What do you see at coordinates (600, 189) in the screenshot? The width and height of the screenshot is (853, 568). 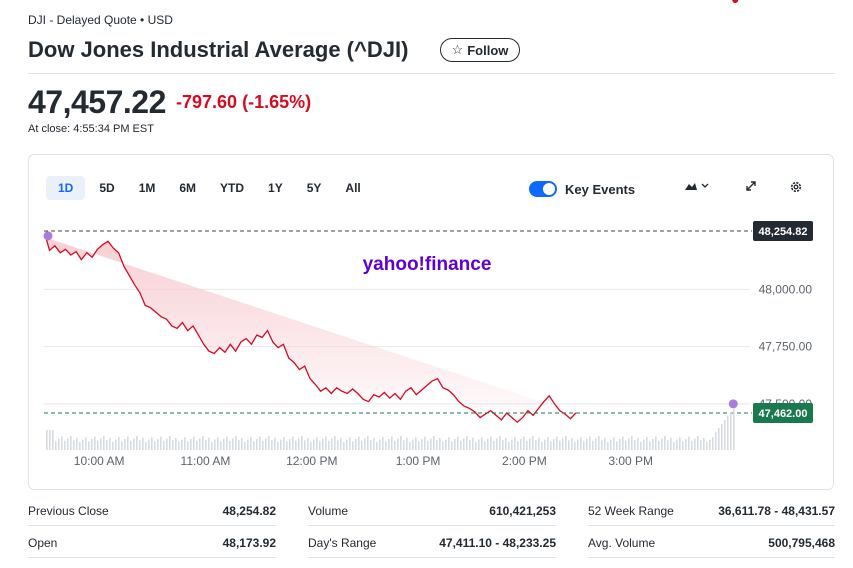 I see `key-events-label: Key Events` at bounding box center [600, 189].